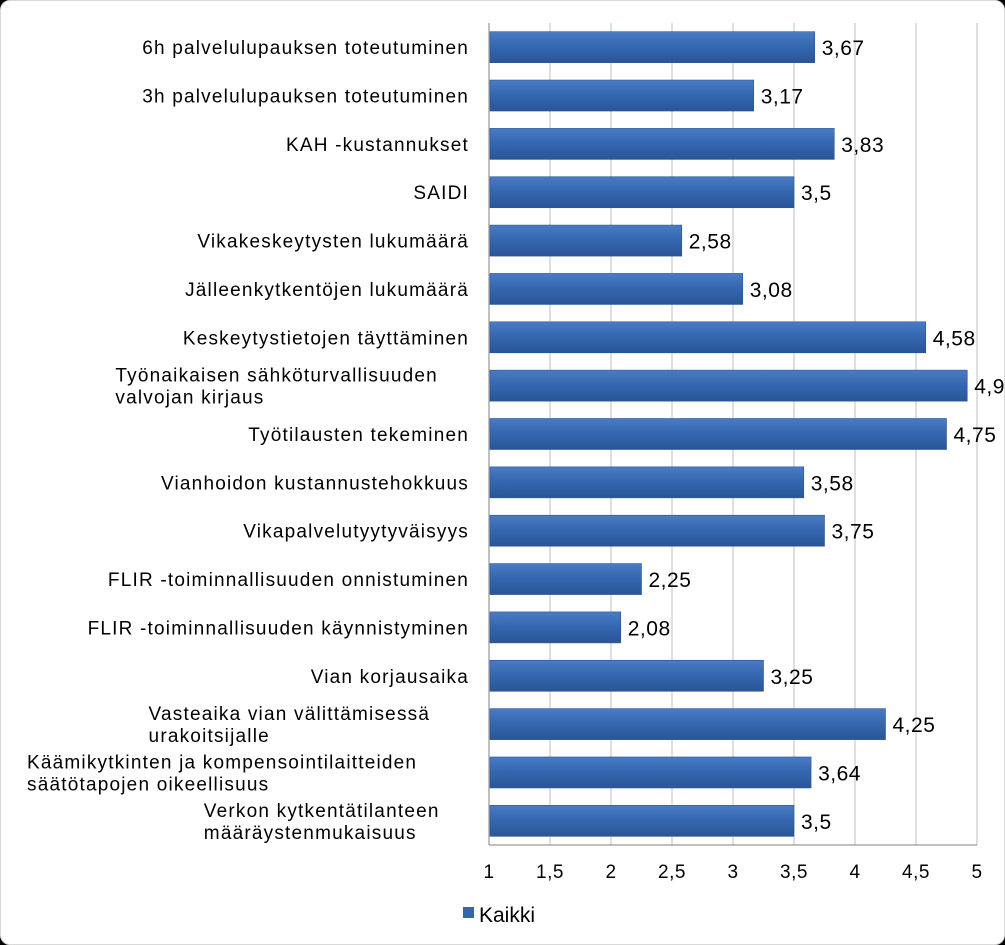  What do you see at coordinates (550, 872) in the screenshot?
I see `x-tick-label: 1,5` at bounding box center [550, 872].